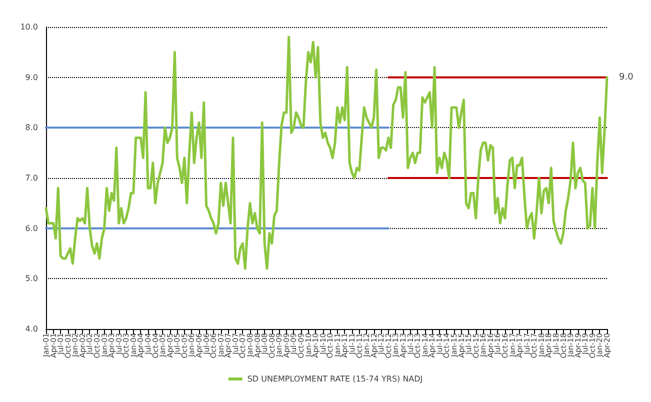  I want to click on y-tick-label: 4.0, so click(31, 329).